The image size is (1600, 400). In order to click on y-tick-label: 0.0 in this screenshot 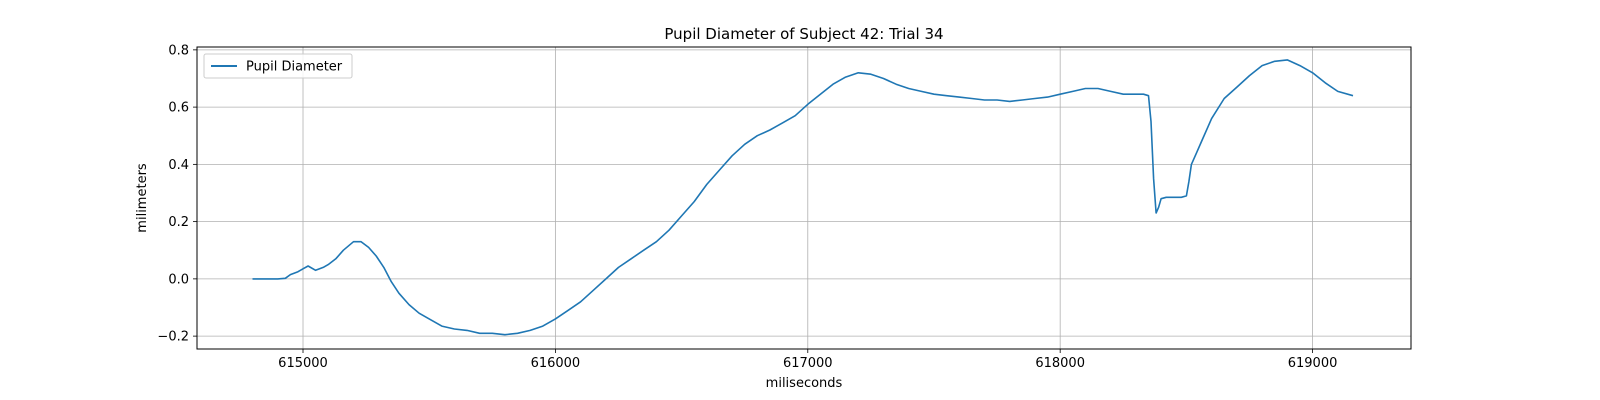, I will do `click(178, 279)`.